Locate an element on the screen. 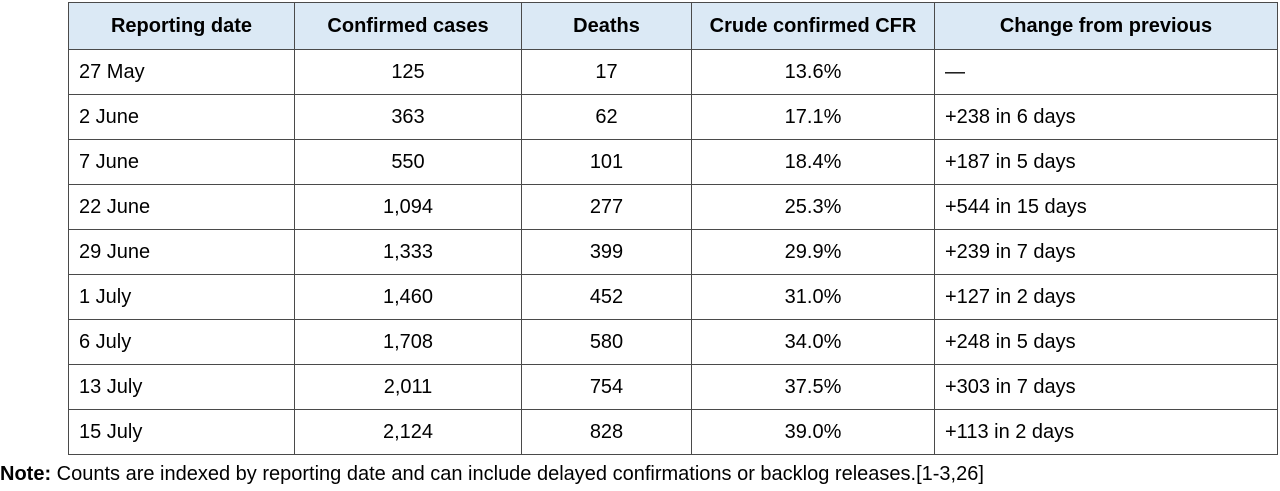  header-crude-cfr: Crude confirmed CFR is located at coordinates (813, 26).